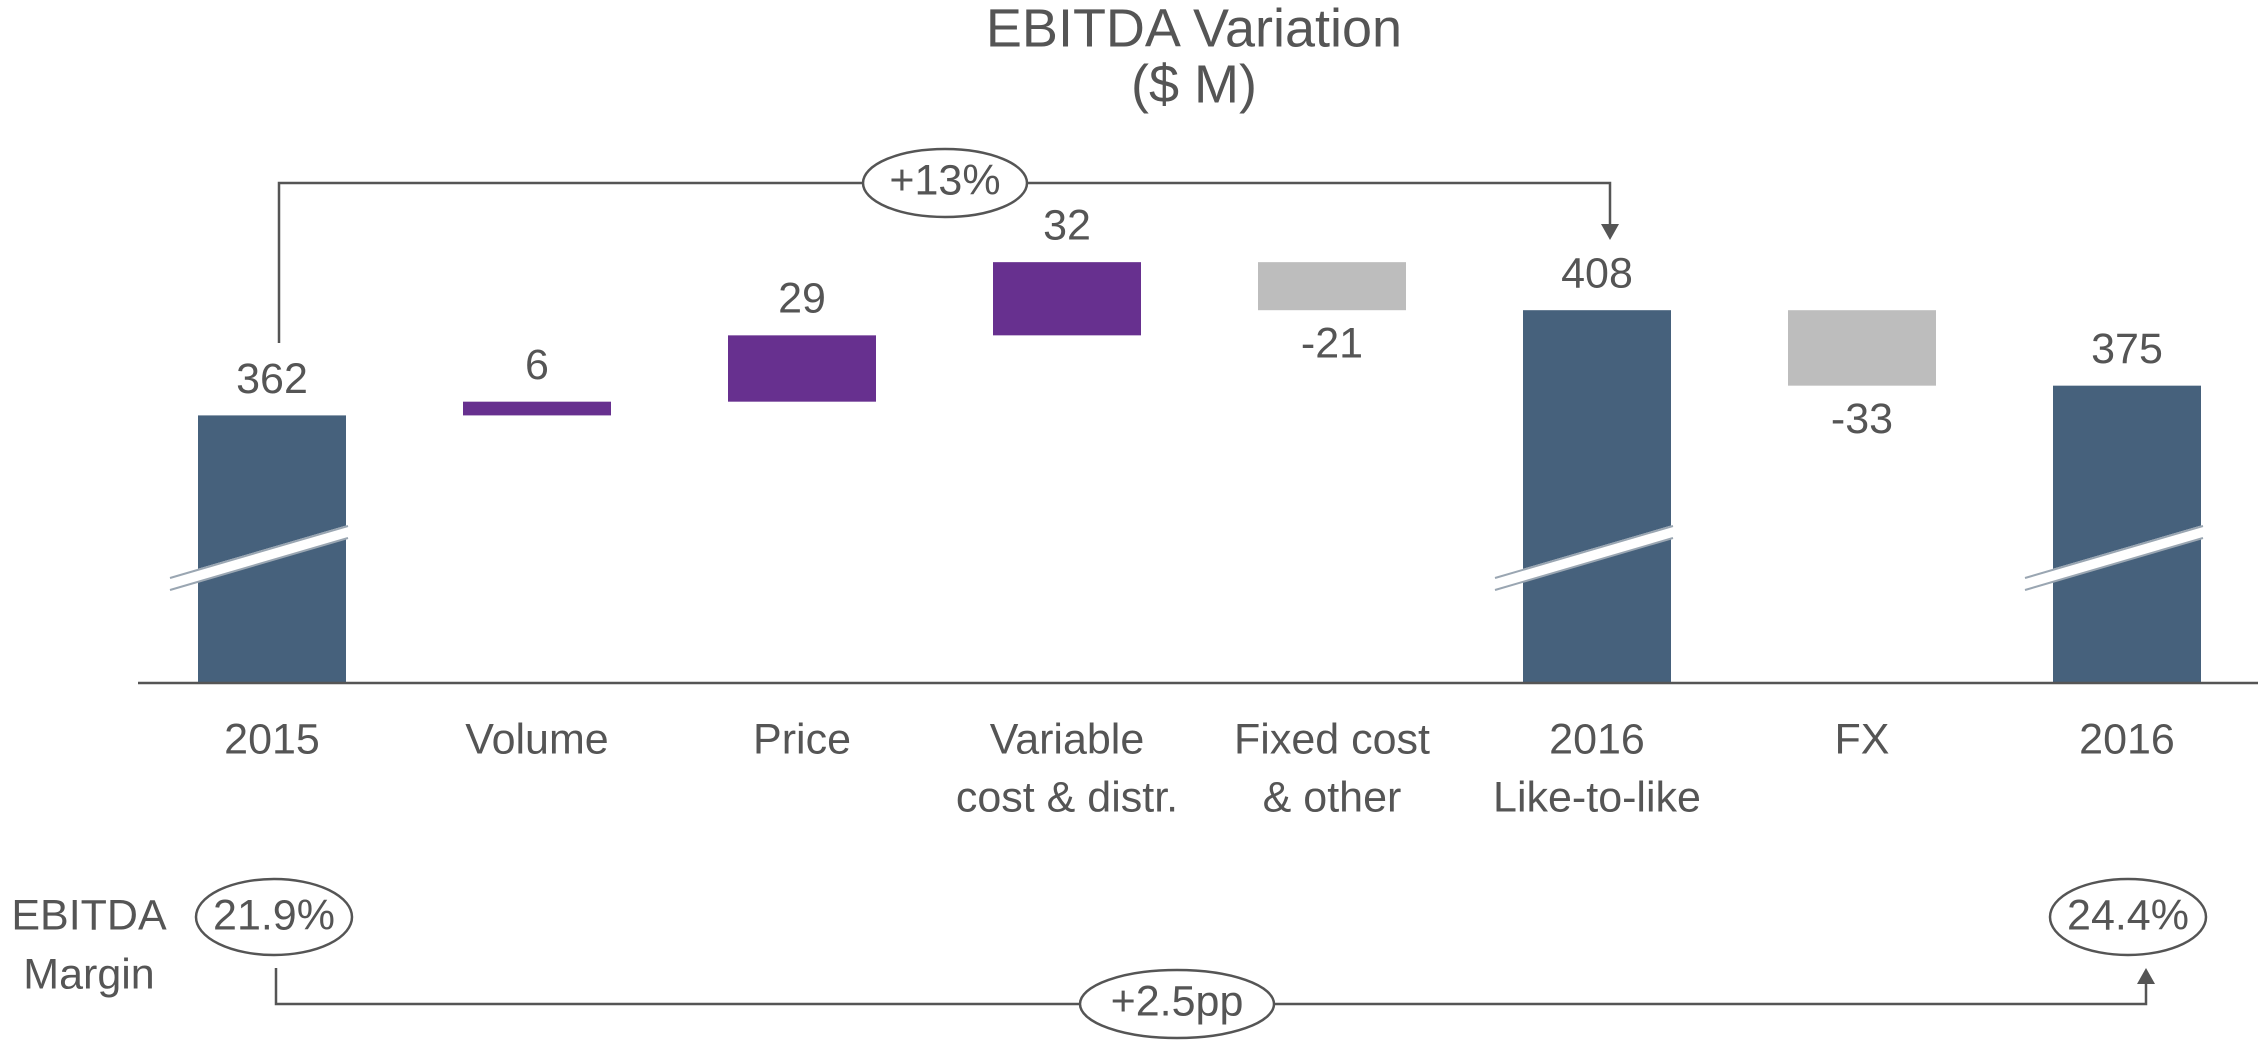  I want to click on x-tick-label: Fixed cost, so click(1332, 739).